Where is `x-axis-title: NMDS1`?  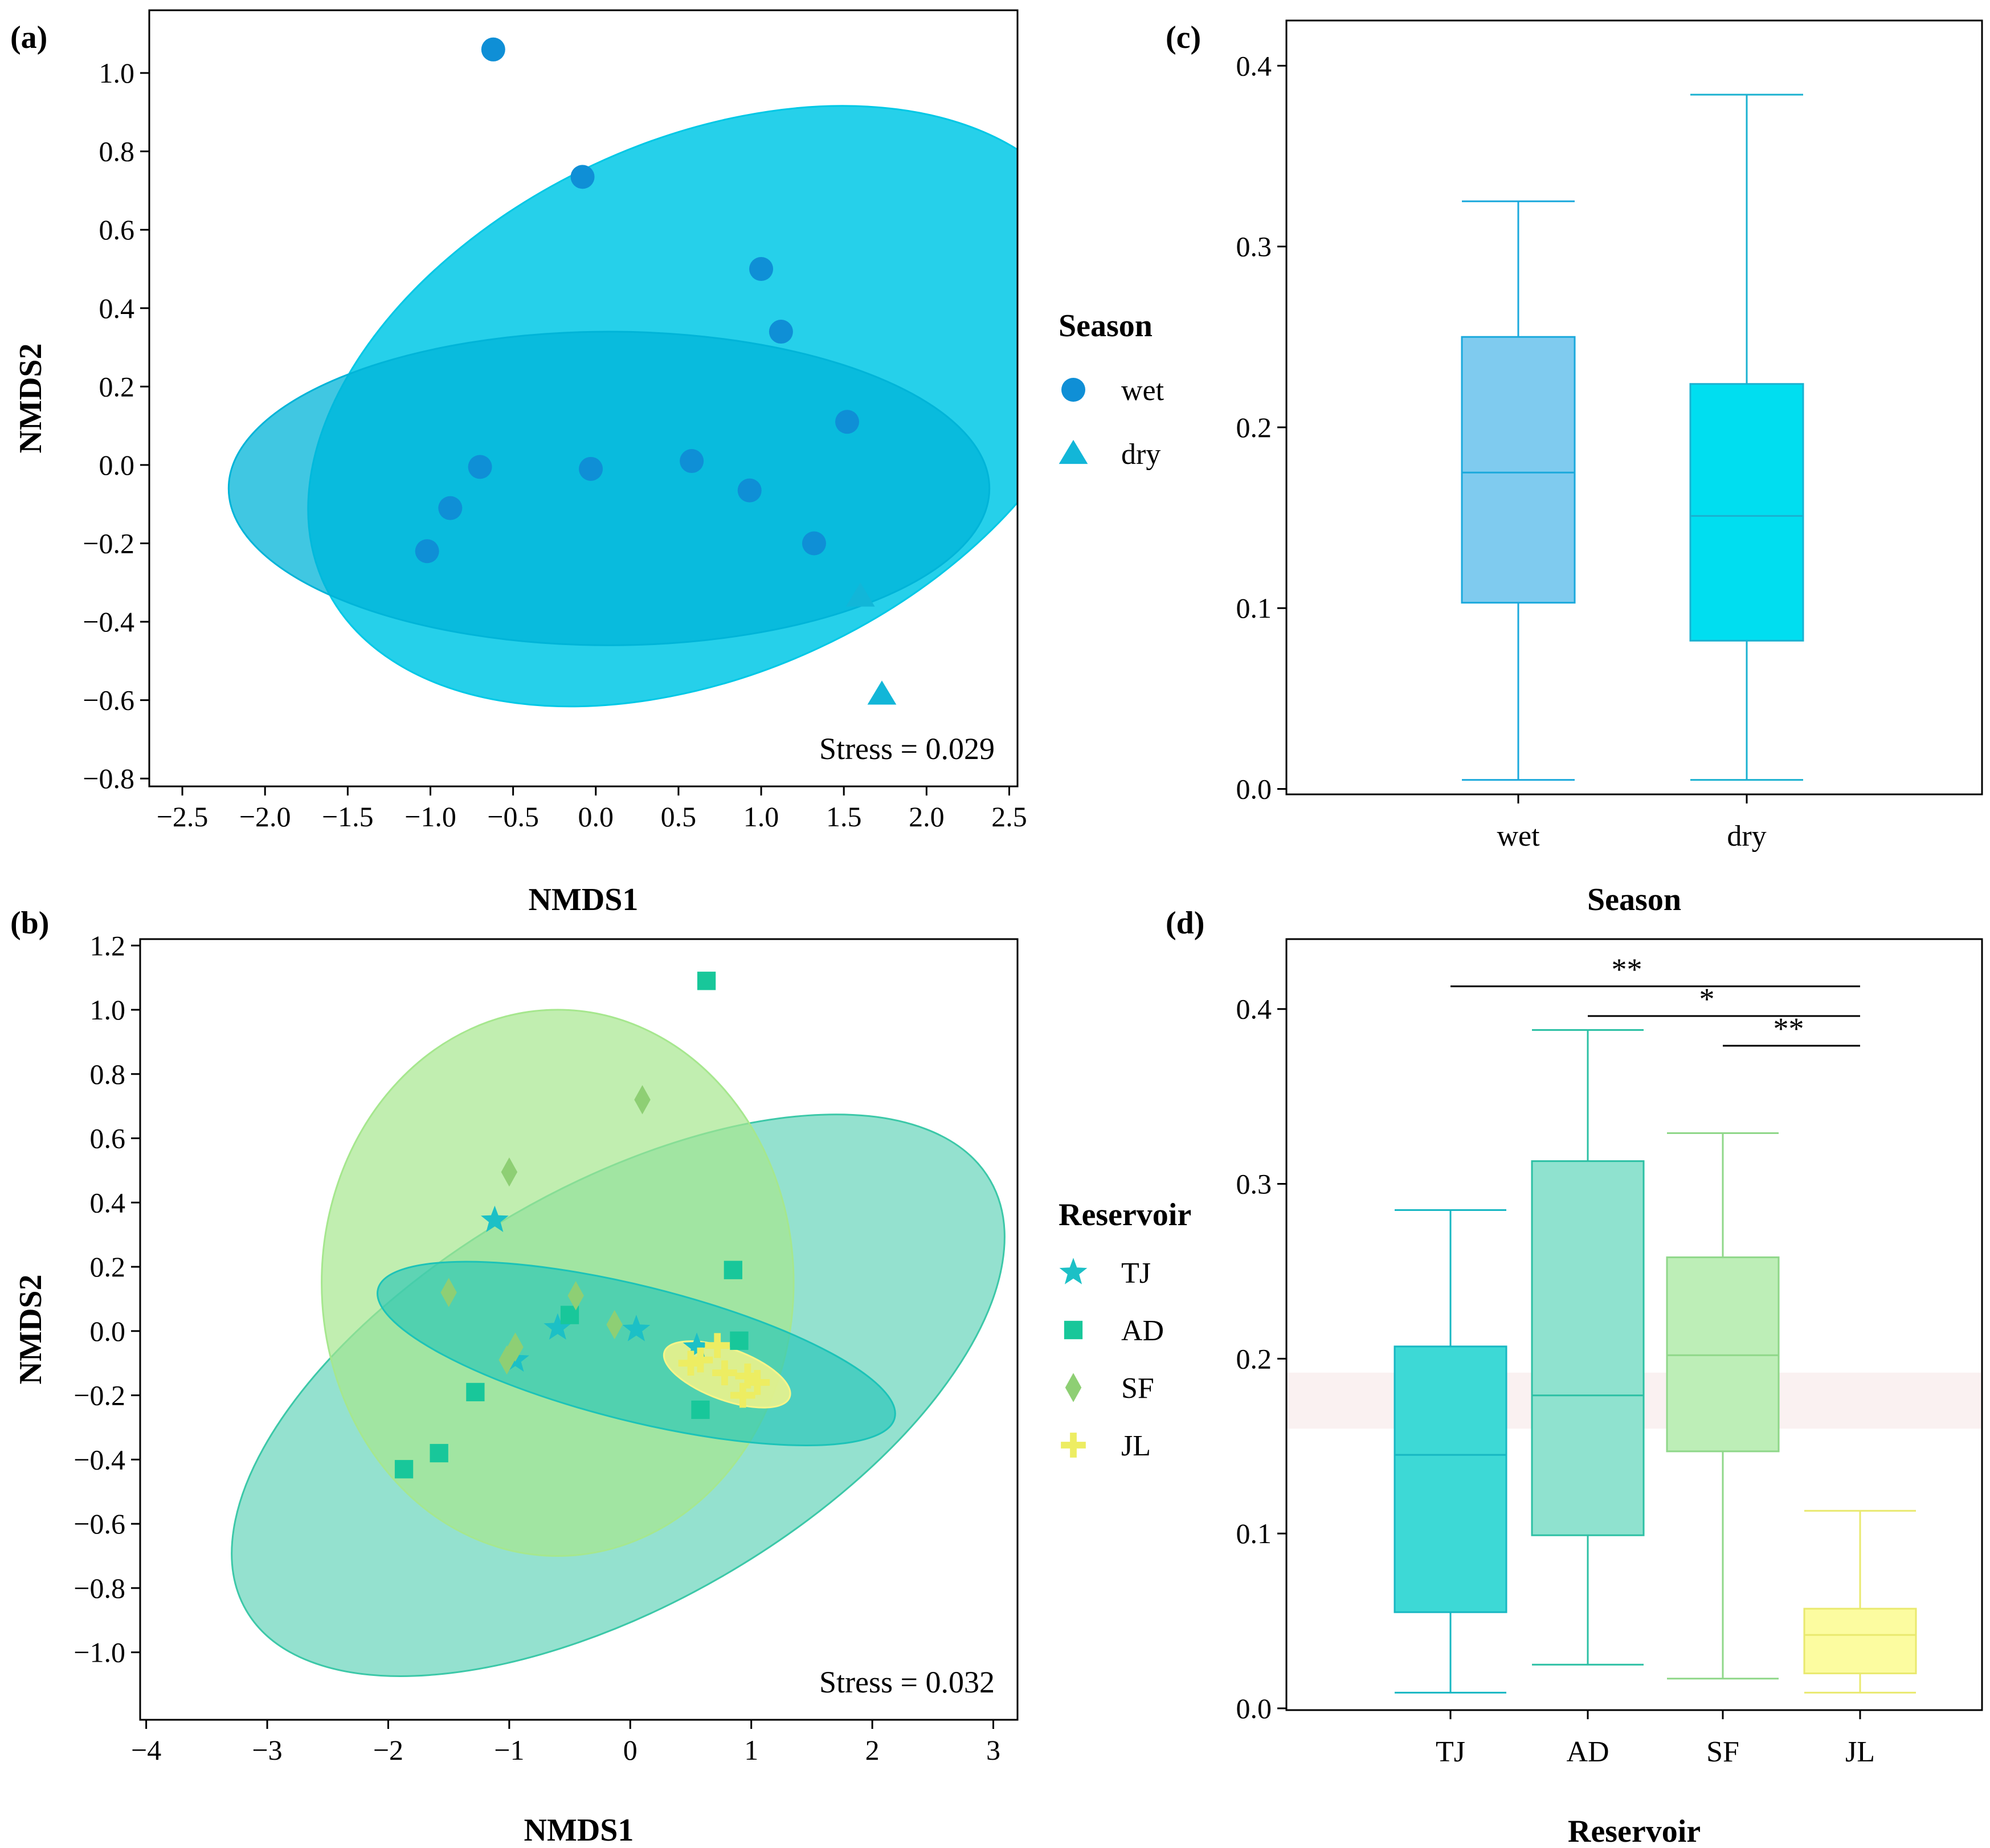
x-axis-title: NMDS1 is located at coordinates (584, 899).